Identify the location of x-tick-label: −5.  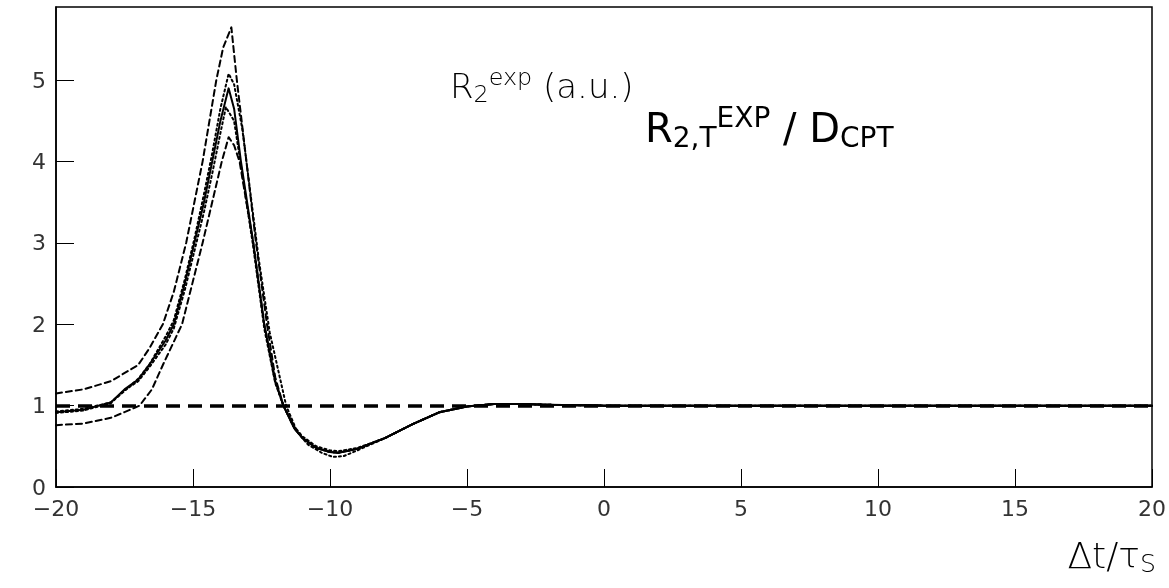
(467, 508).